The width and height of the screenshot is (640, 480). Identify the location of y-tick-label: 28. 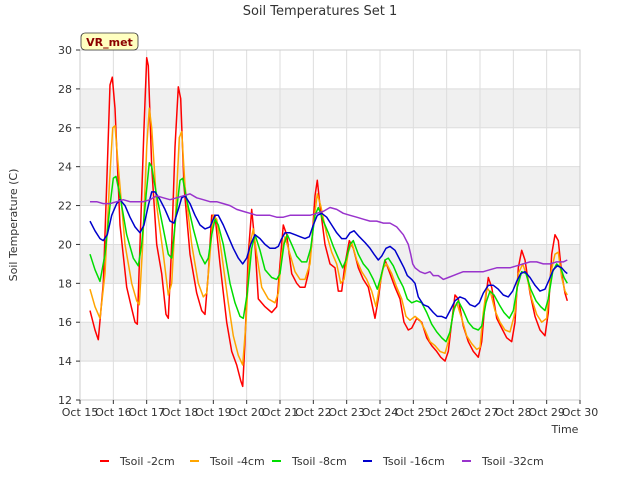
(65, 89).